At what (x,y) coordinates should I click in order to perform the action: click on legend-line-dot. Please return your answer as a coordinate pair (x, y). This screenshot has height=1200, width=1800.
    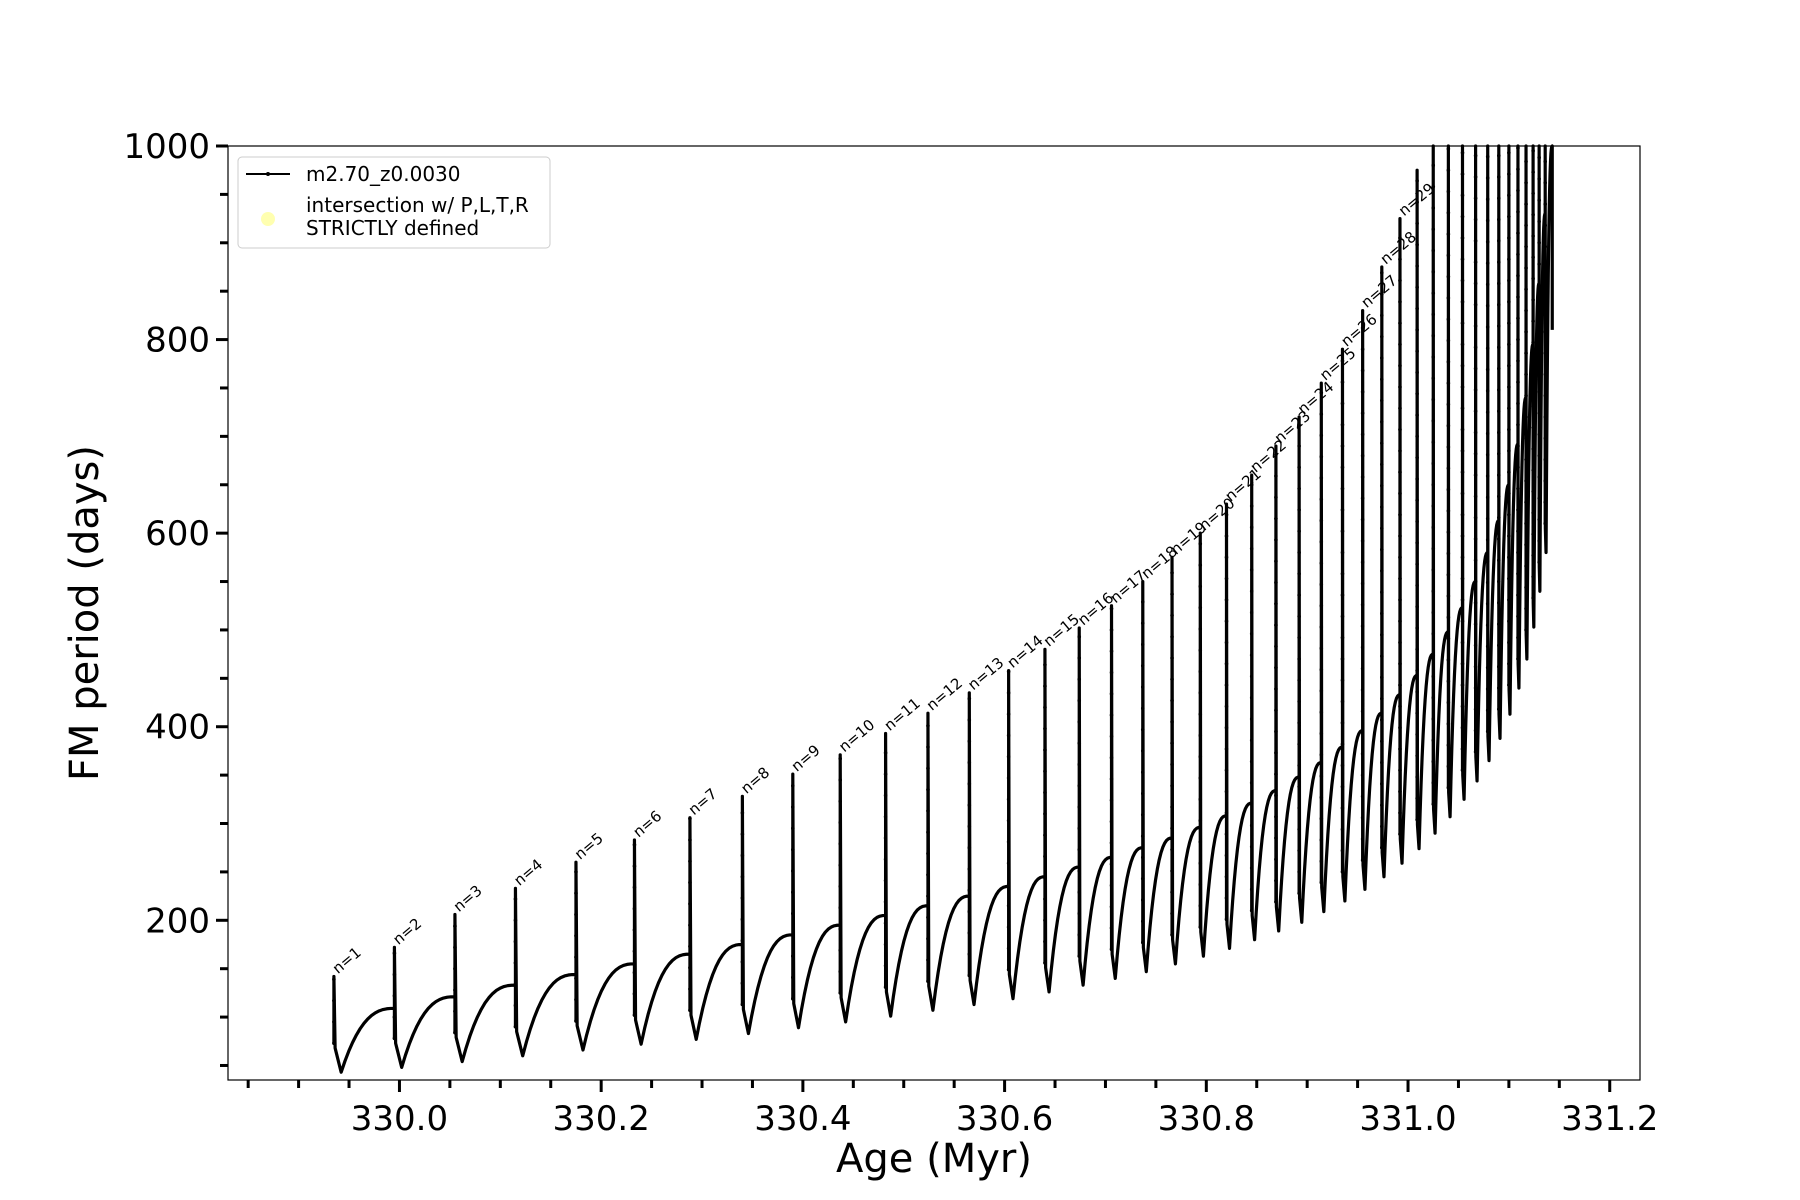
    Looking at the image, I should click on (268, 174).